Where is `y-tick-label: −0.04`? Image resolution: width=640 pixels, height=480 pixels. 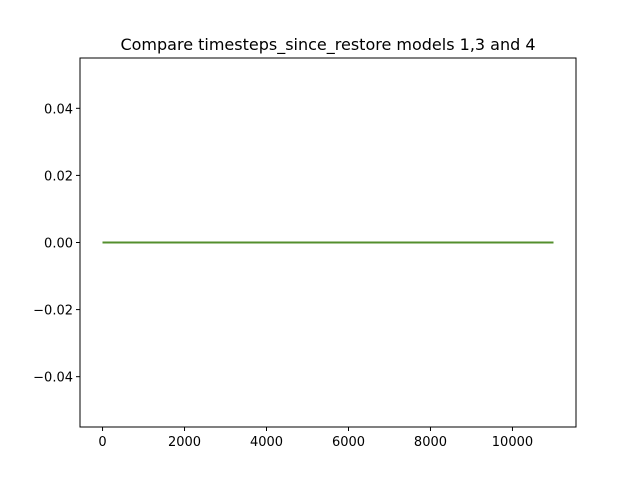
y-tick-label: −0.04 is located at coordinates (53, 378).